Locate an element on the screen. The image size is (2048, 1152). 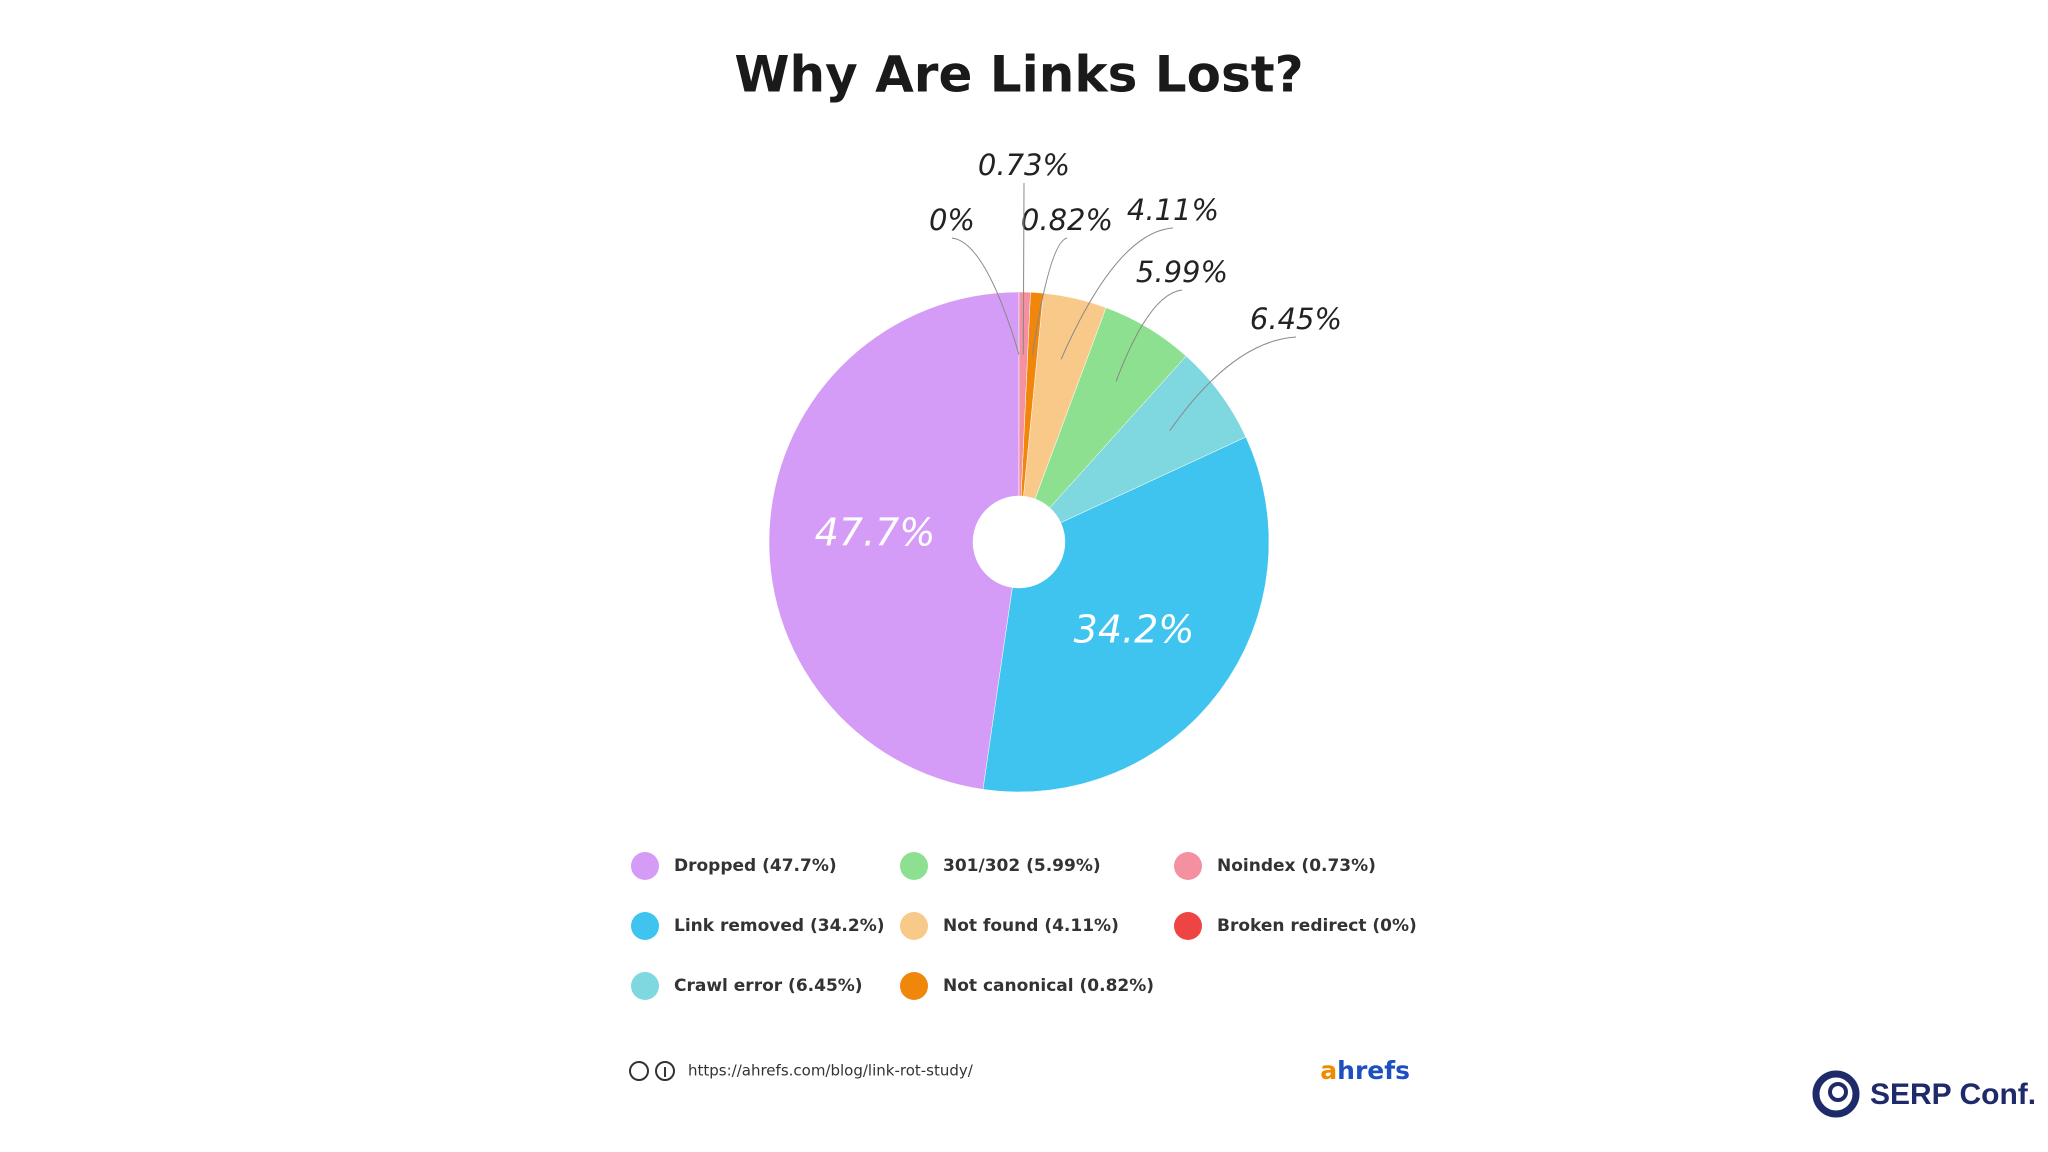
legend-label: Link removed (34.2%) is located at coordinates (779, 926).